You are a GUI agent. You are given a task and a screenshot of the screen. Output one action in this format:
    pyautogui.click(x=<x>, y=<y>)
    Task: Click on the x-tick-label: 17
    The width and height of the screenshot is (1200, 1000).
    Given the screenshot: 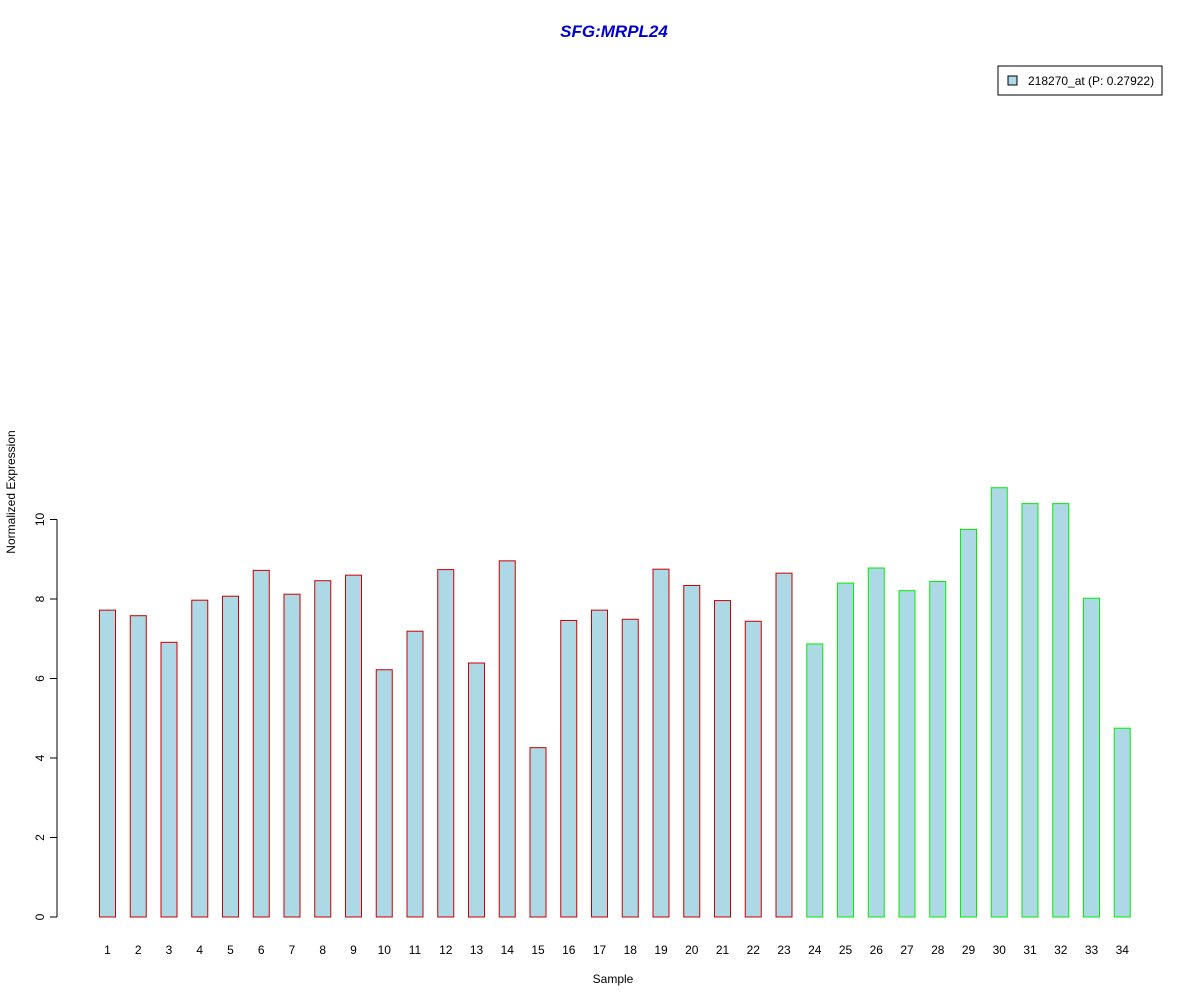 What is the action you would take?
    pyautogui.click(x=600, y=950)
    